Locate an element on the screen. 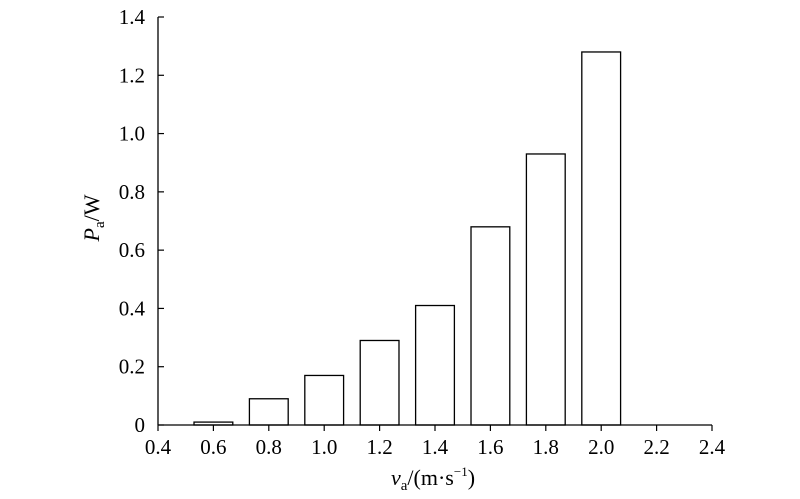 The height and width of the screenshot is (499, 800). y-tick-label: 1.2 is located at coordinates (132, 75).